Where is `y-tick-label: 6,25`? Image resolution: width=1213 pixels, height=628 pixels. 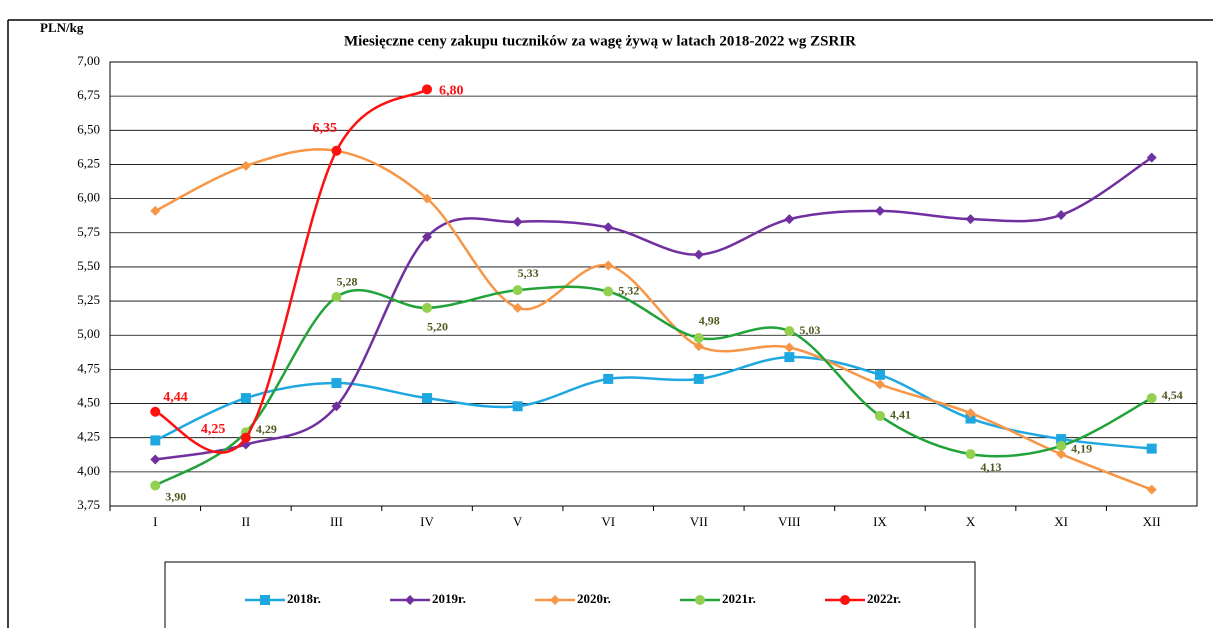
y-tick-label: 6,25 is located at coordinates (88, 162).